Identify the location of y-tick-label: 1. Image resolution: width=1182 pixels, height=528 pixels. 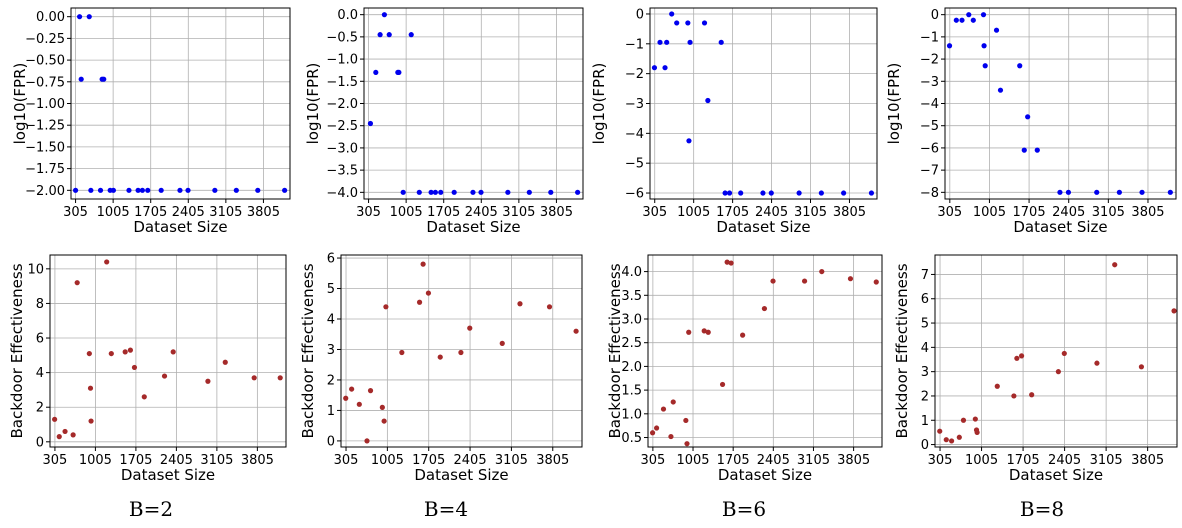
(925, 421).